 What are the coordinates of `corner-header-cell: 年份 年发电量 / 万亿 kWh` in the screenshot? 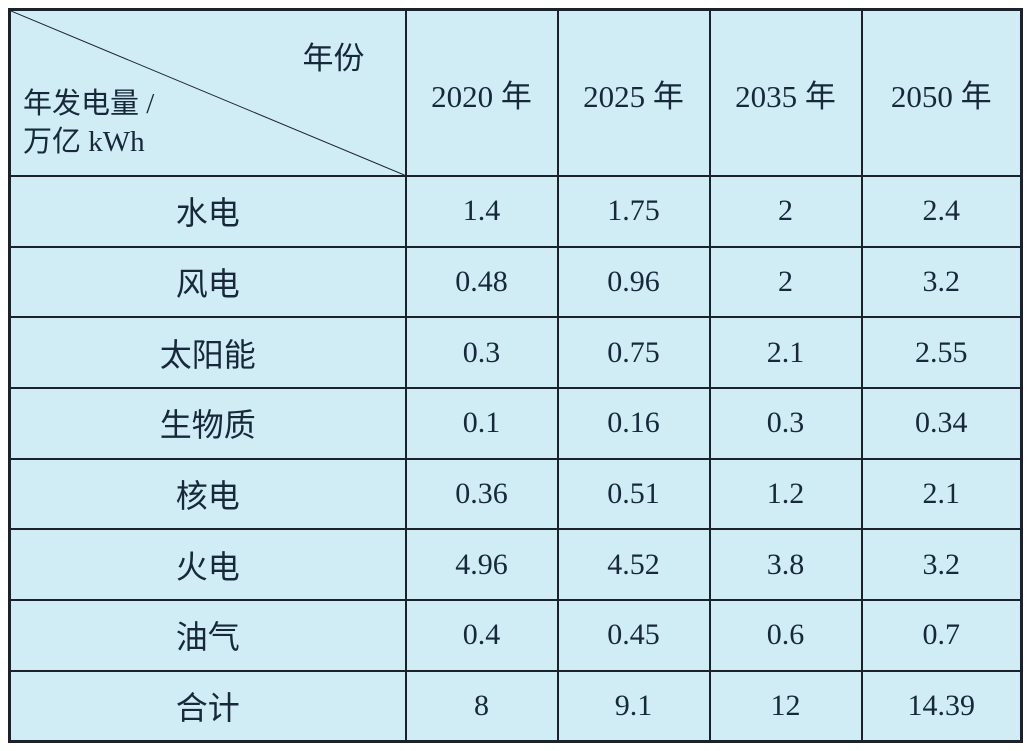 It's located at (207, 93).